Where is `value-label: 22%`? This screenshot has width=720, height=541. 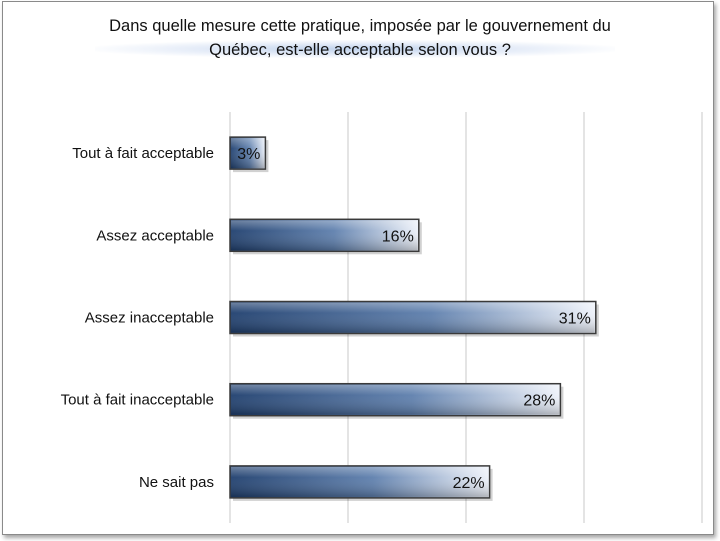 value-label: 22% is located at coordinates (469, 483).